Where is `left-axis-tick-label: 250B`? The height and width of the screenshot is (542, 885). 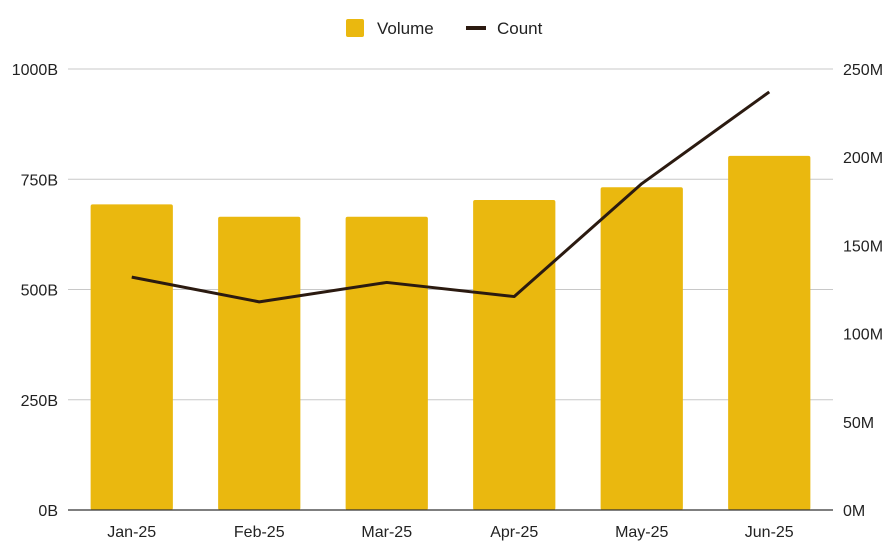 left-axis-tick-label: 250B is located at coordinates (39, 401).